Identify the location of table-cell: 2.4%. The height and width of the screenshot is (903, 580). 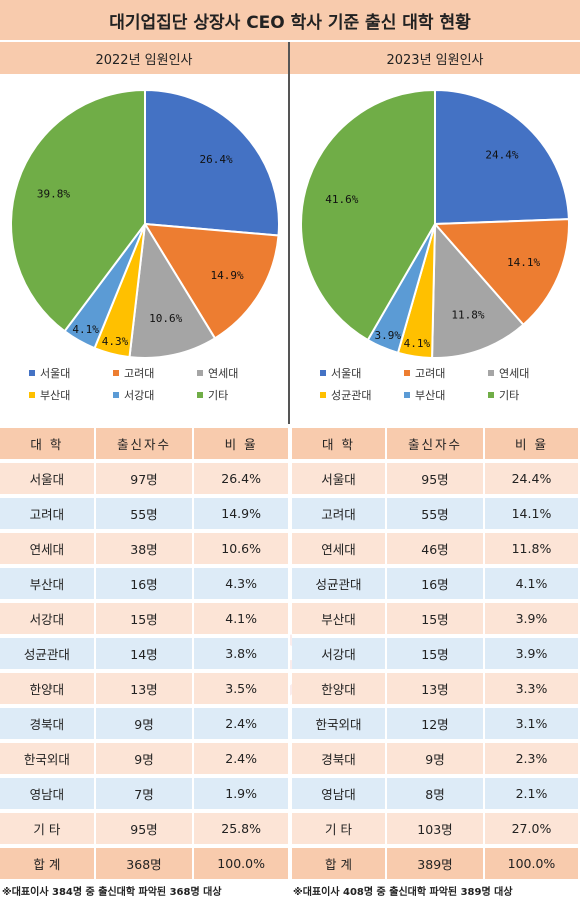
(242, 760).